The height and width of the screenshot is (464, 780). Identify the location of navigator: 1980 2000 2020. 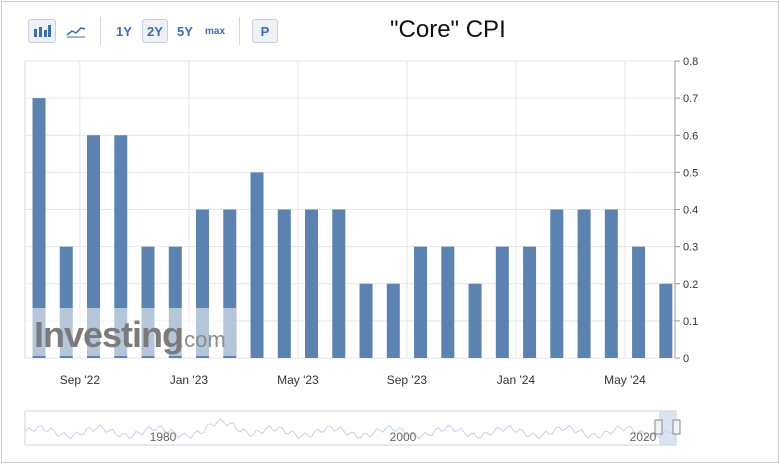
(352, 428).